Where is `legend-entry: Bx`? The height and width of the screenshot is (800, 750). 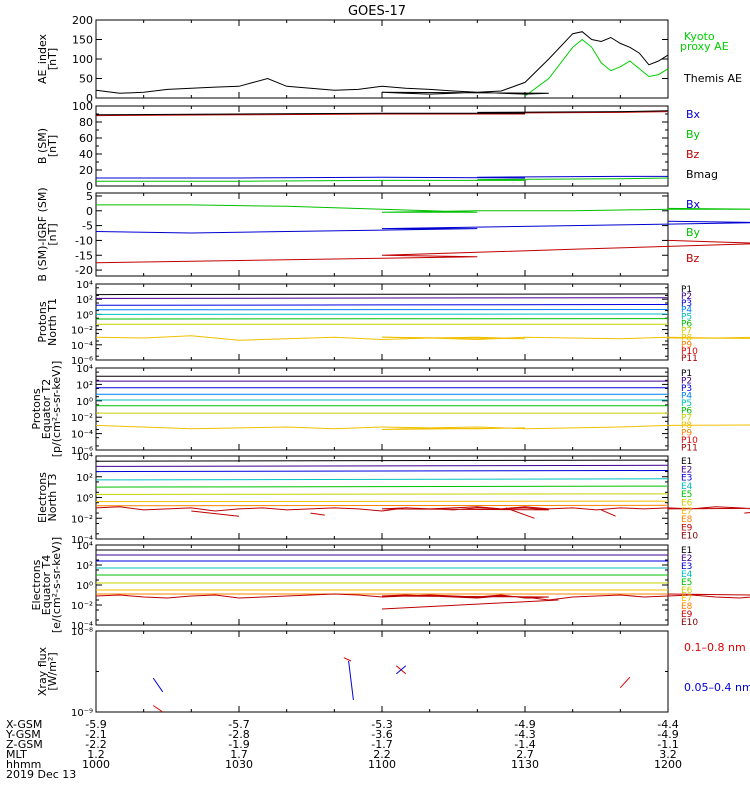
legend-entry: Bx is located at coordinates (693, 114).